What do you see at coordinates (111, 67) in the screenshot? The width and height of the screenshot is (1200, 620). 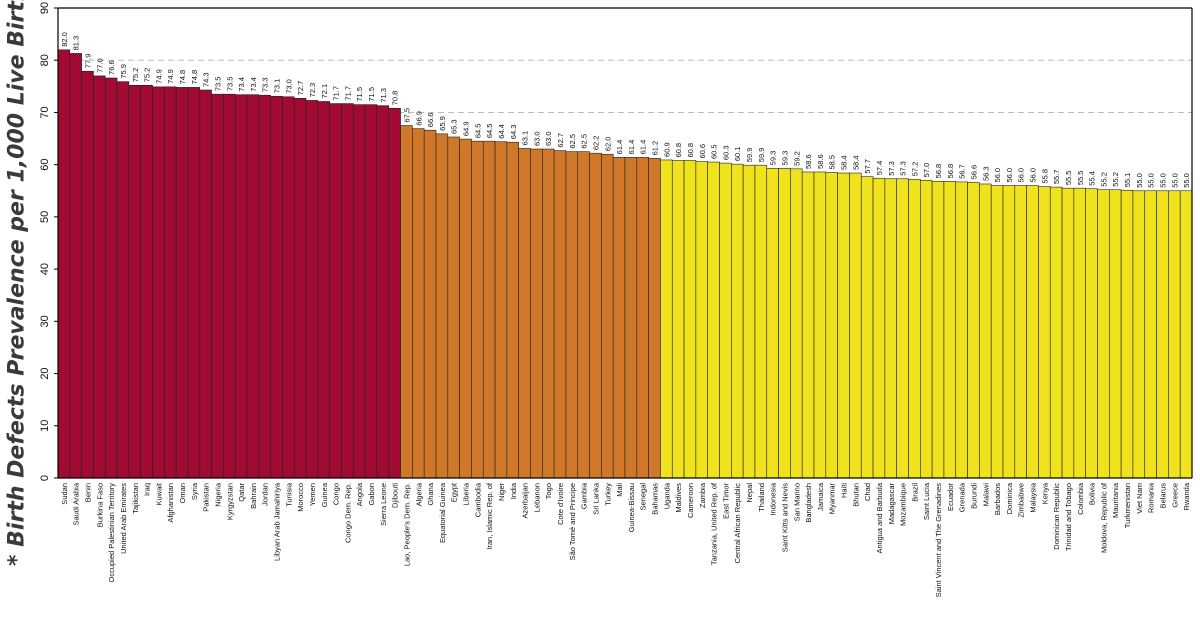 I see `value-label: 76.6` at bounding box center [111, 67].